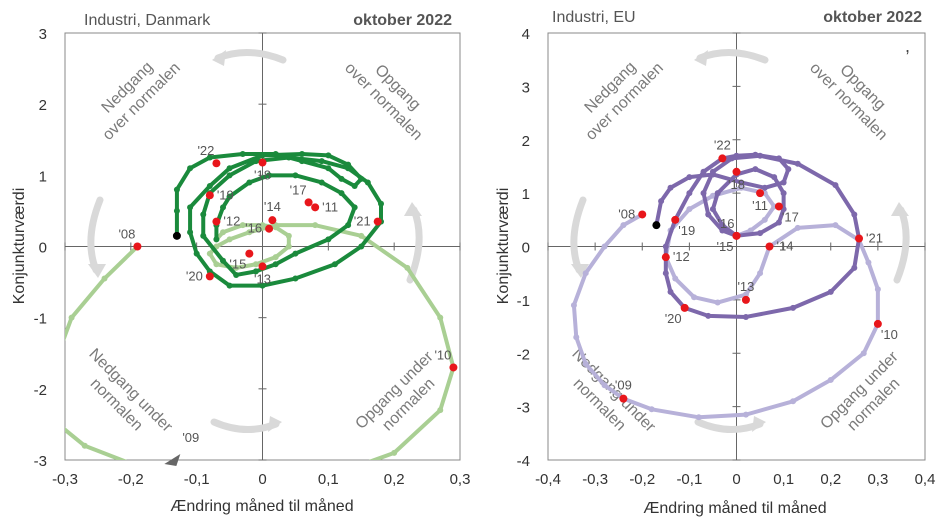  Describe the element at coordinates (526, 87) in the screenshot. I see `y-tick-label: 3` at that location.